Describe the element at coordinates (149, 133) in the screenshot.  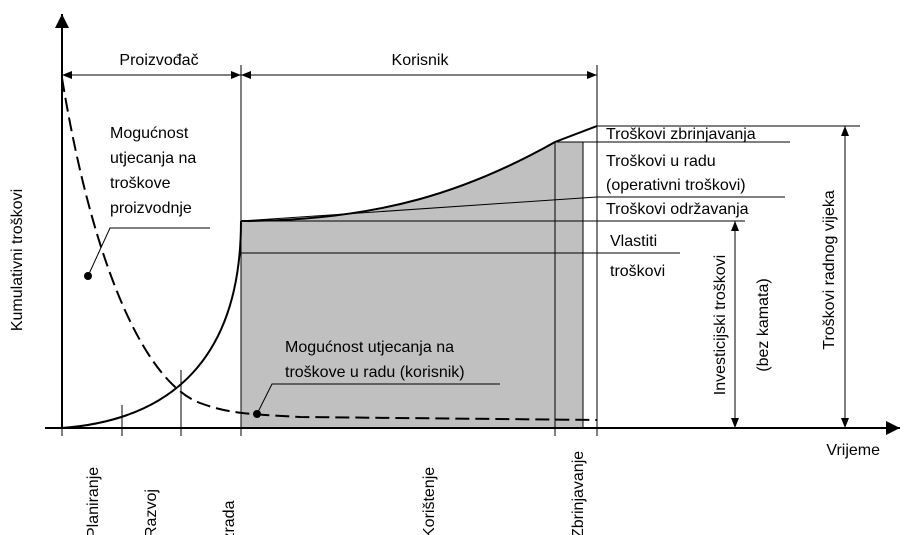
I see `annotation: Mogućnost` at that location.